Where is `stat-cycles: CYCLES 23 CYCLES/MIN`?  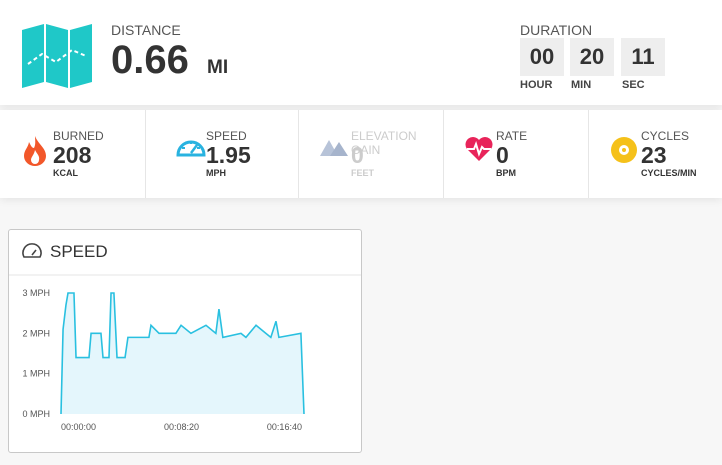 stat-cycles: CYCLES 23 CYCLES/MIN is located at coordinates (655, 154).